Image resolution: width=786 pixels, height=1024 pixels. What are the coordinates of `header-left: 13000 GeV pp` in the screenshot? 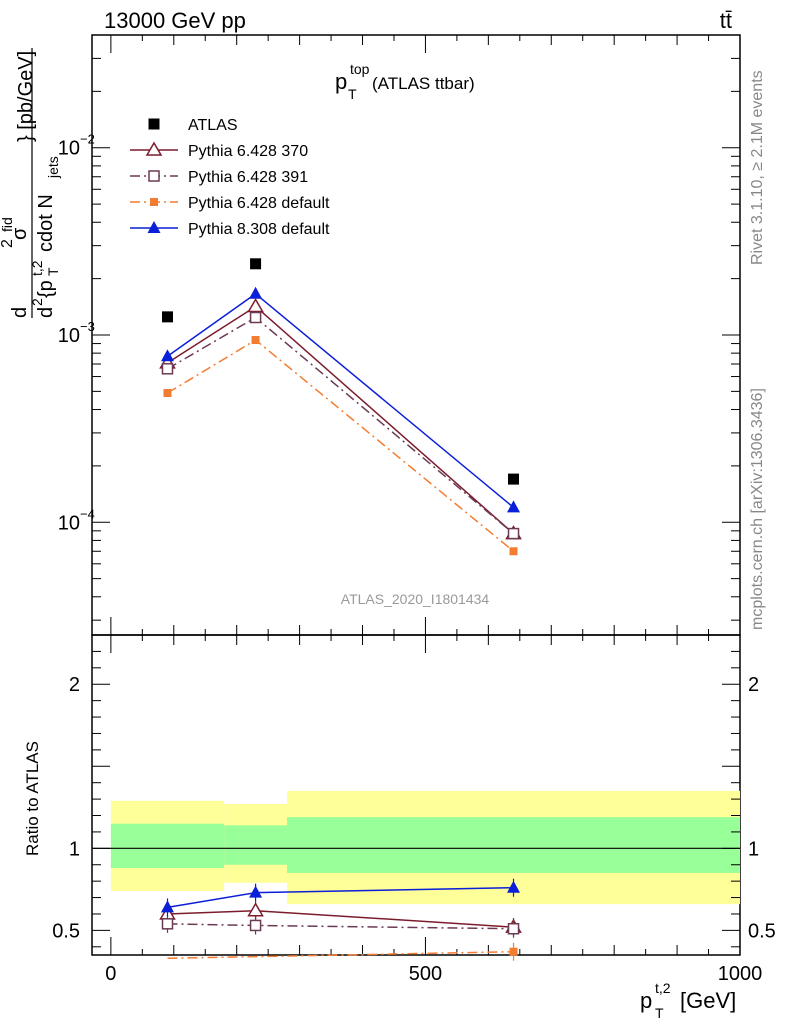 It's located at (175, 20).